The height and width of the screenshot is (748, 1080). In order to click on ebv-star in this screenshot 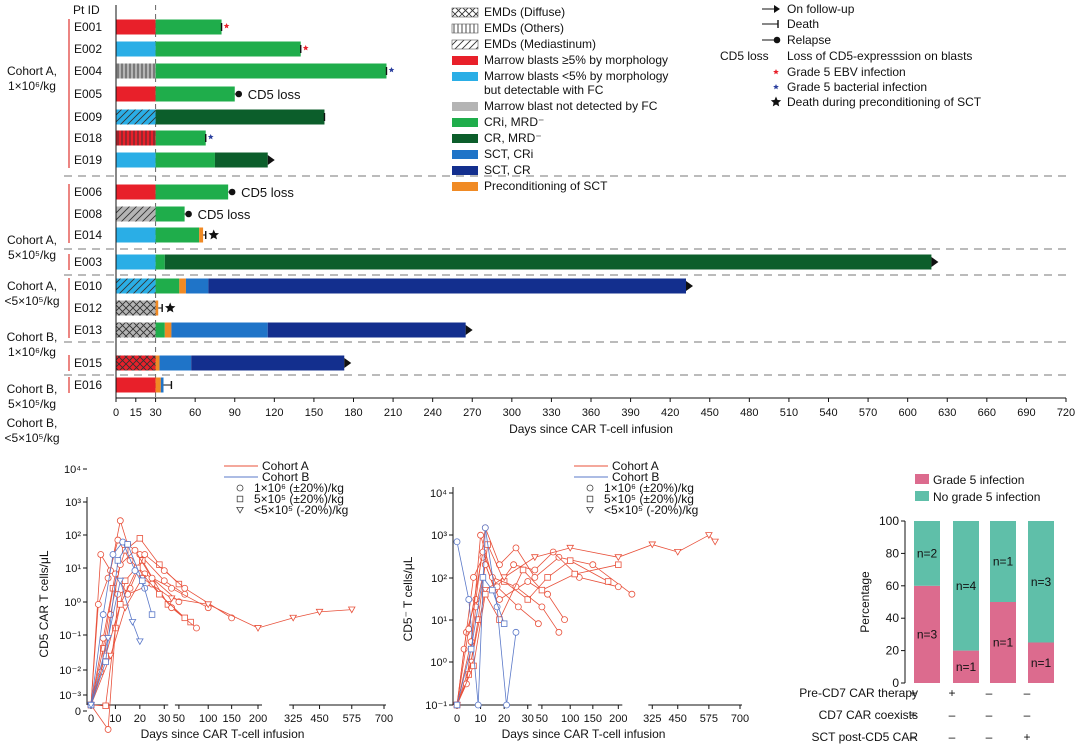, I will do `click(305, 48)`.